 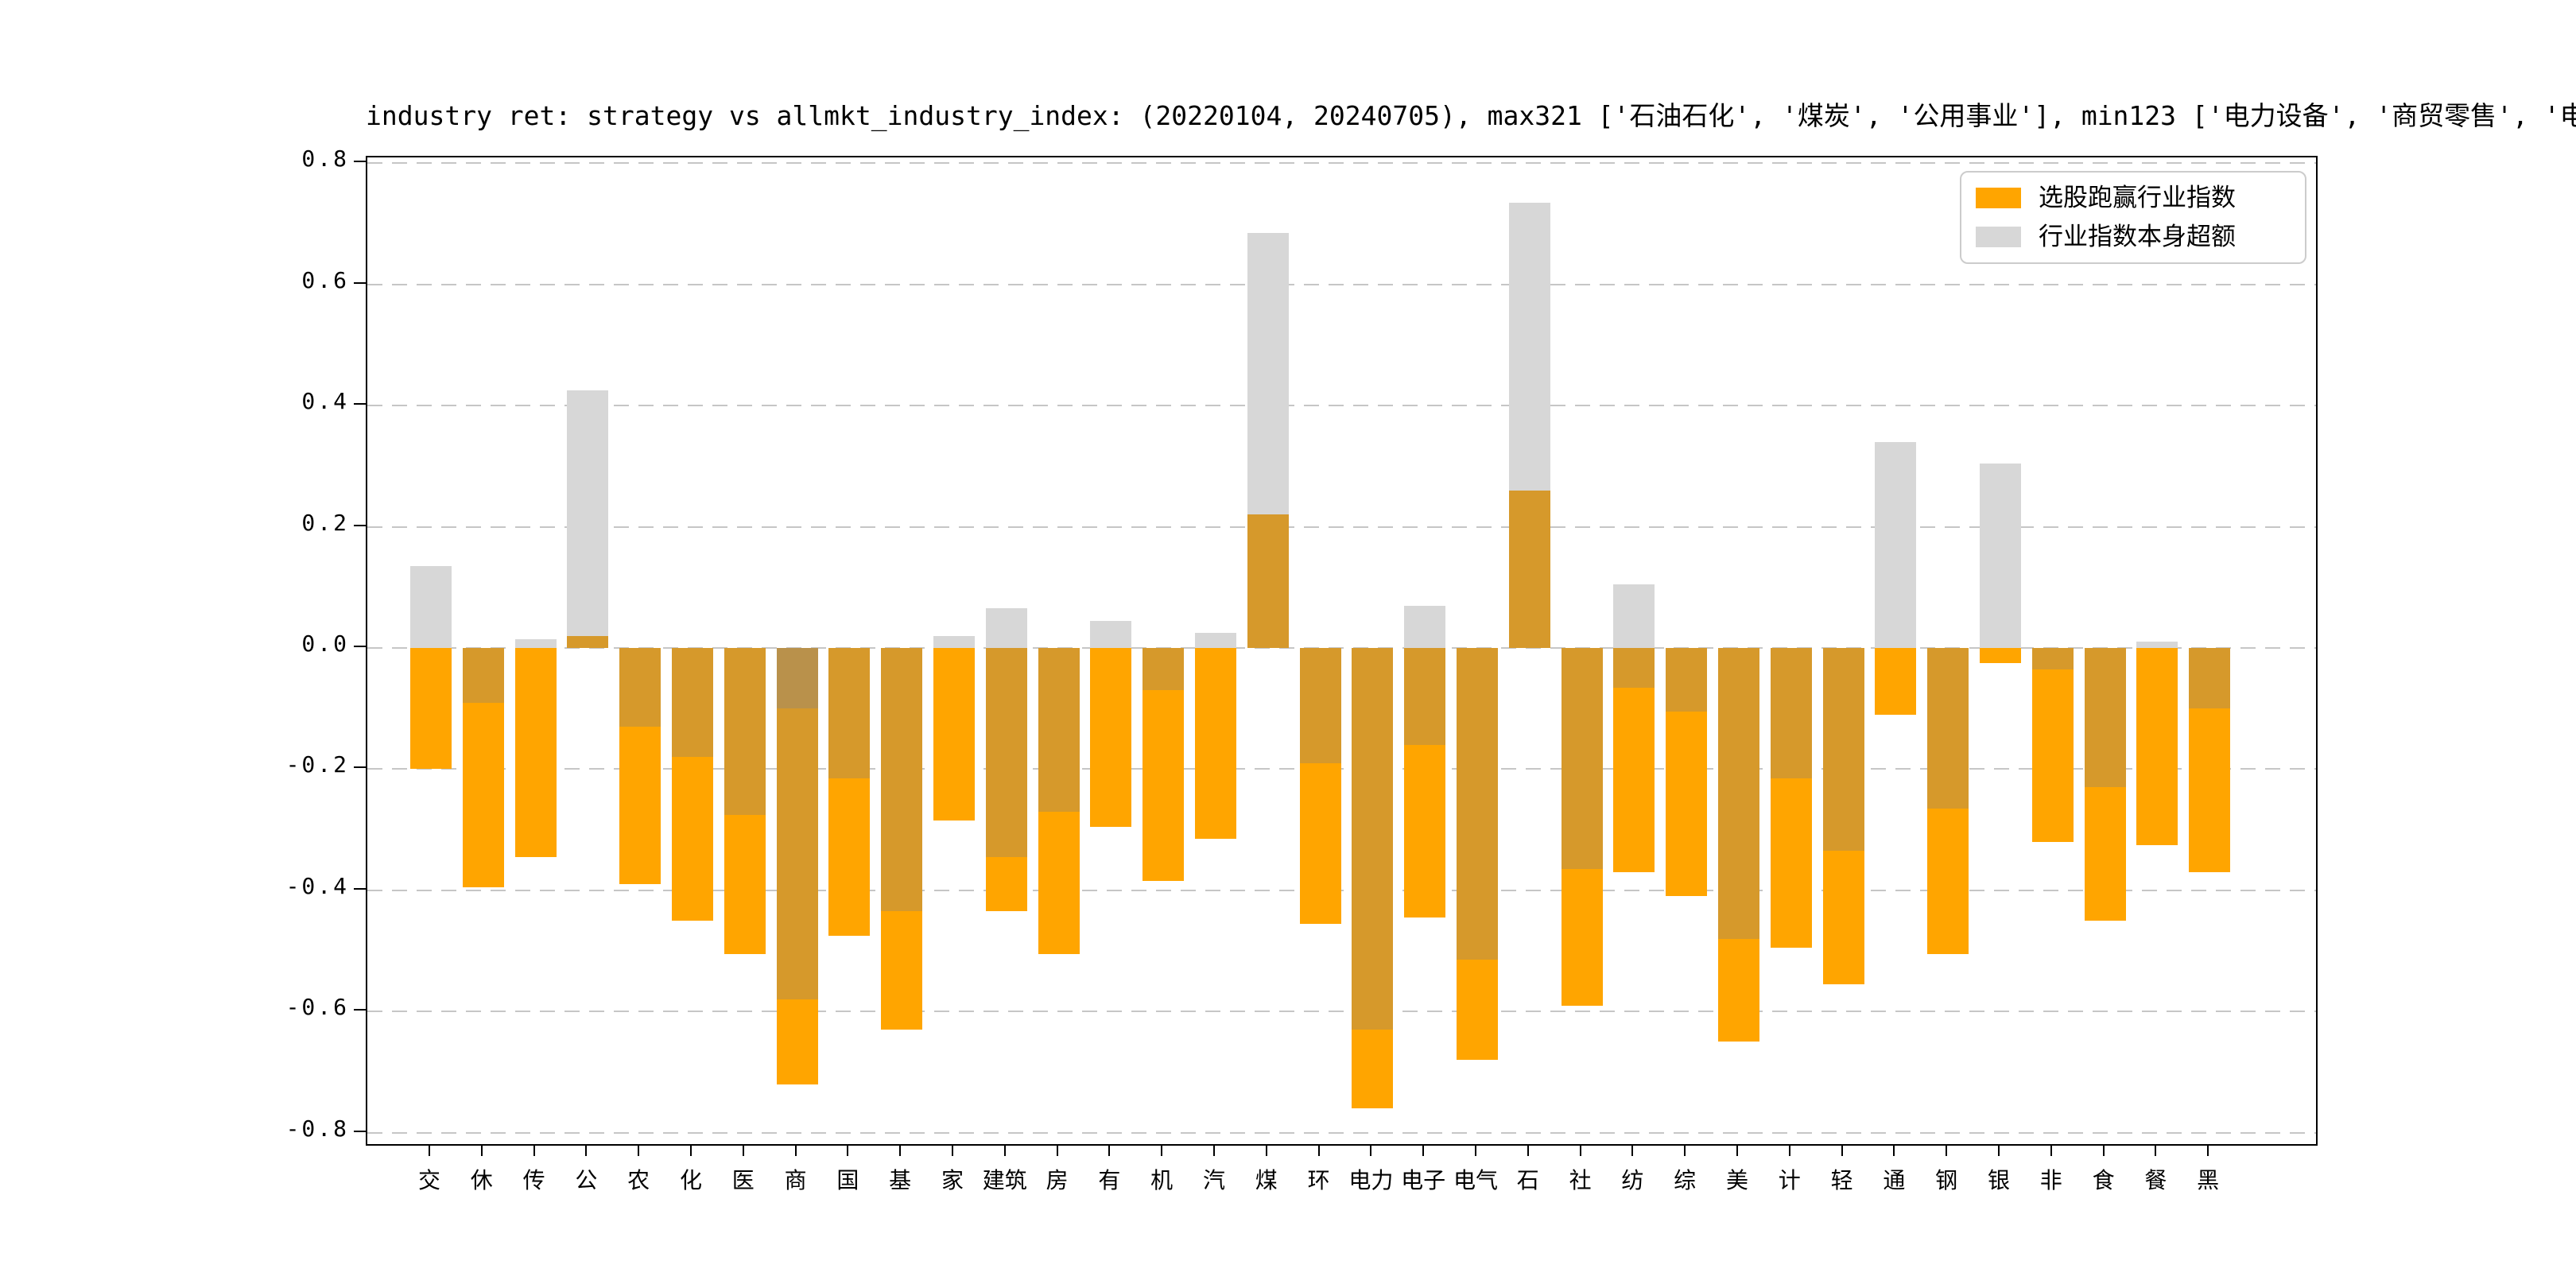 What do you see at coordinates (797, 679) in the screenshot?
I see `bar-segment-dark` at bounding box center [797, 679].